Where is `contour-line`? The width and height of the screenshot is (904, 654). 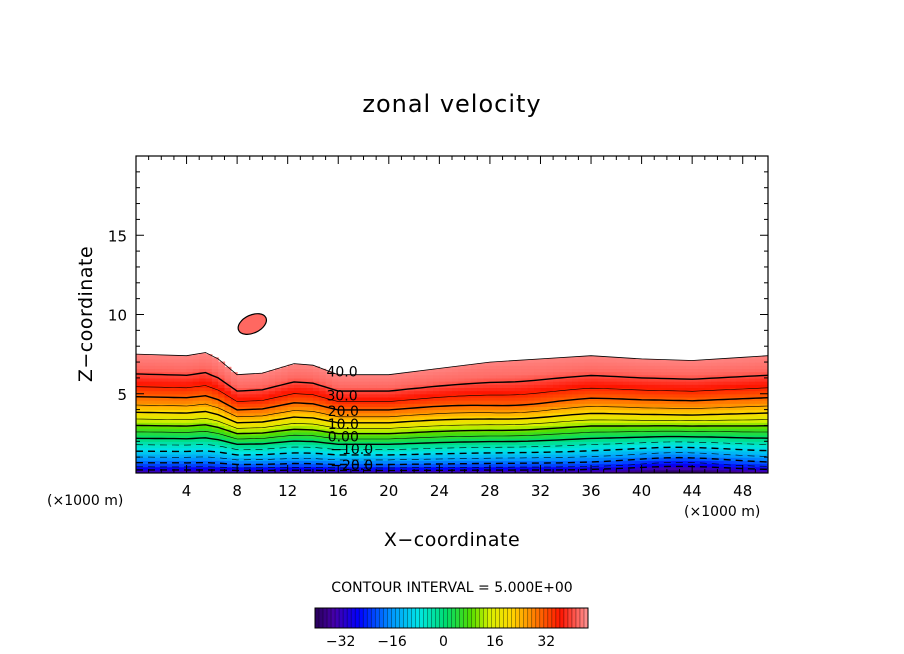 contour-line is located at coordinates (452, 440).